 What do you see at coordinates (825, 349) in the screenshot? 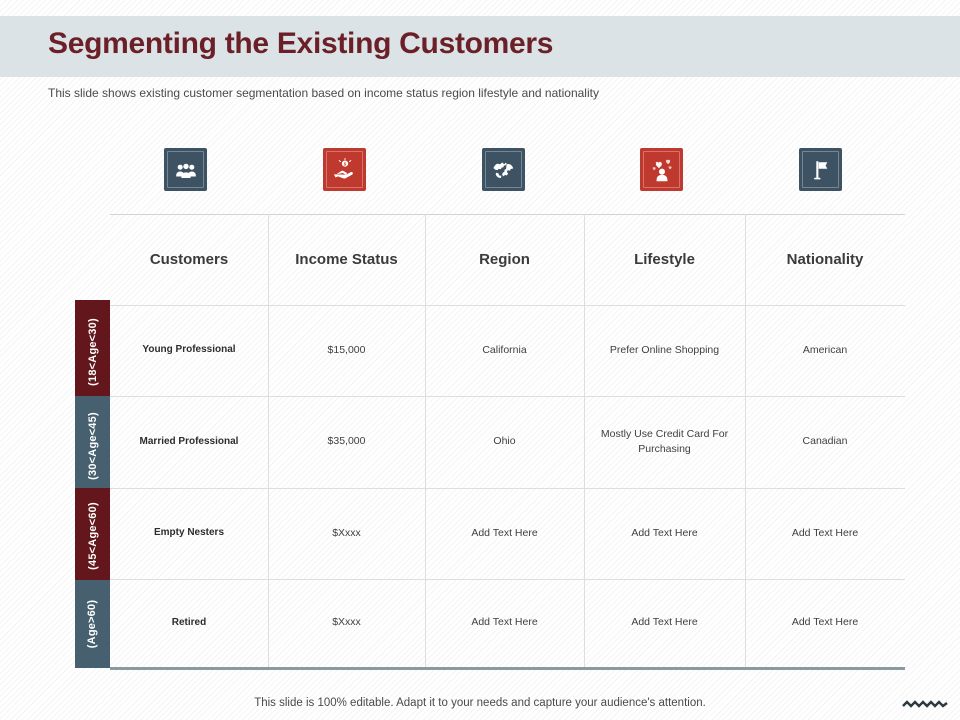
I see `cell-nationality: American` at bounding box center [825, 349].